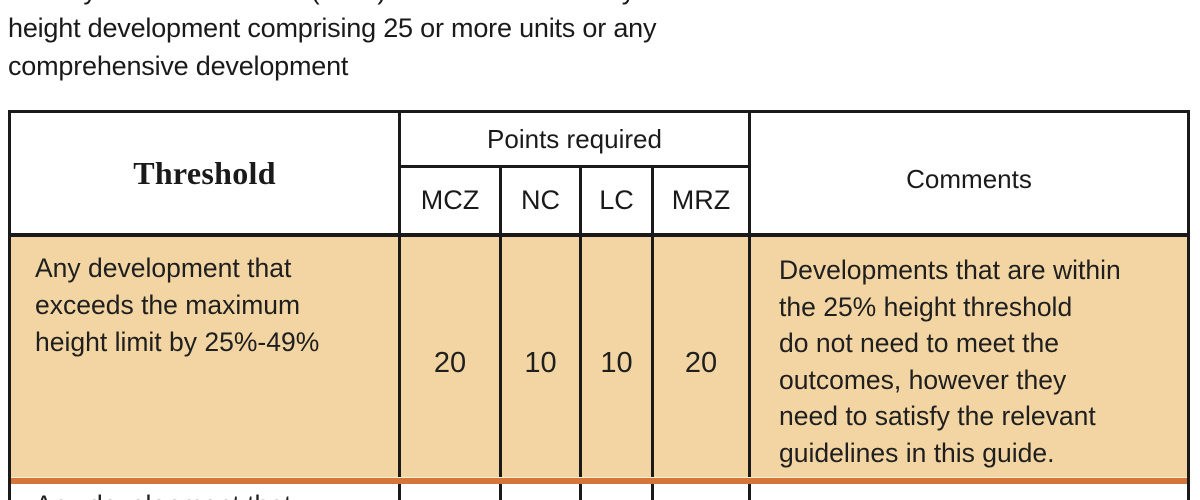 The width and height of the screenshot is (1200, 500). Describe the element at coordinates (749, 306) in the screenshot. I see `column-divider-mrz-comments` at that location.